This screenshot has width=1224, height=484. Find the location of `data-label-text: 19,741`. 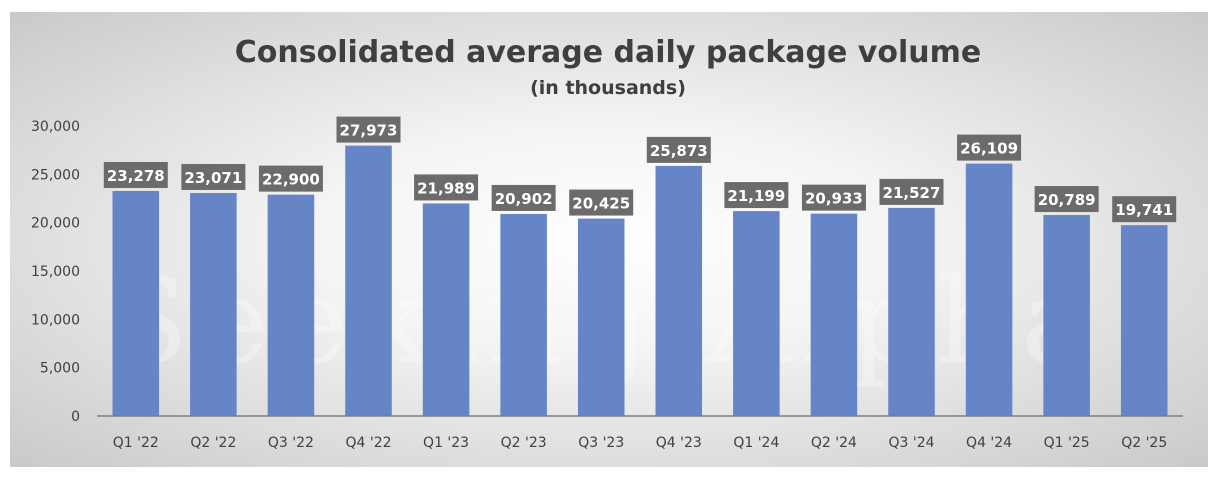

data-label-text: 19,741 is located at coordinates (1144, 210).